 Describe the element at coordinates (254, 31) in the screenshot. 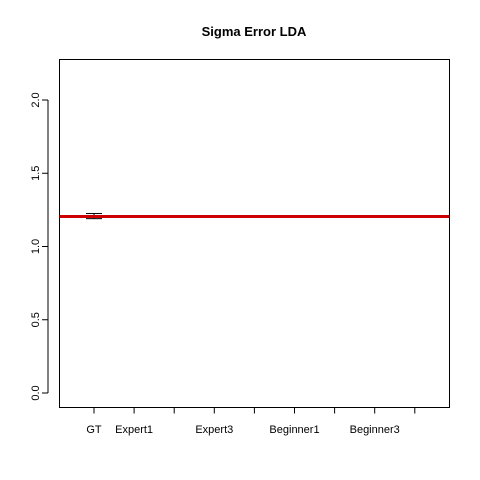

I see `chart-title: Sigma Error LDA` at that location.